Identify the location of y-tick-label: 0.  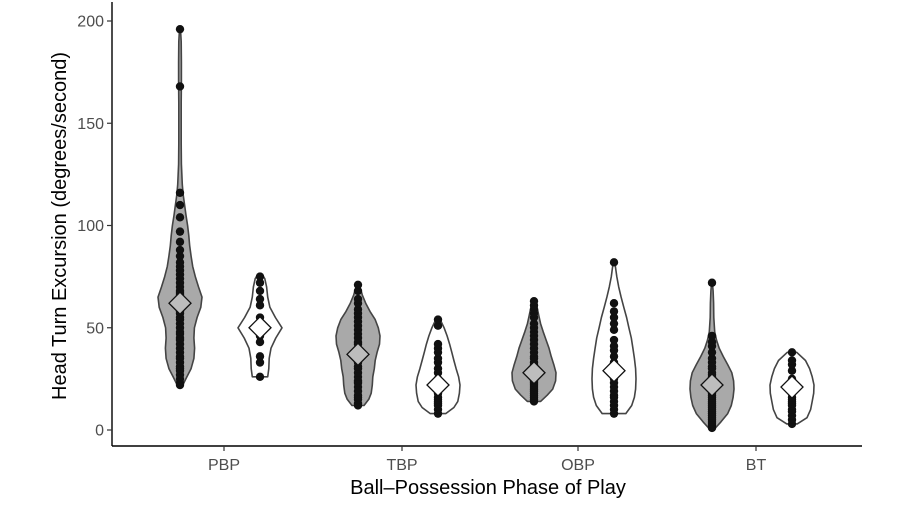
(99, 431).